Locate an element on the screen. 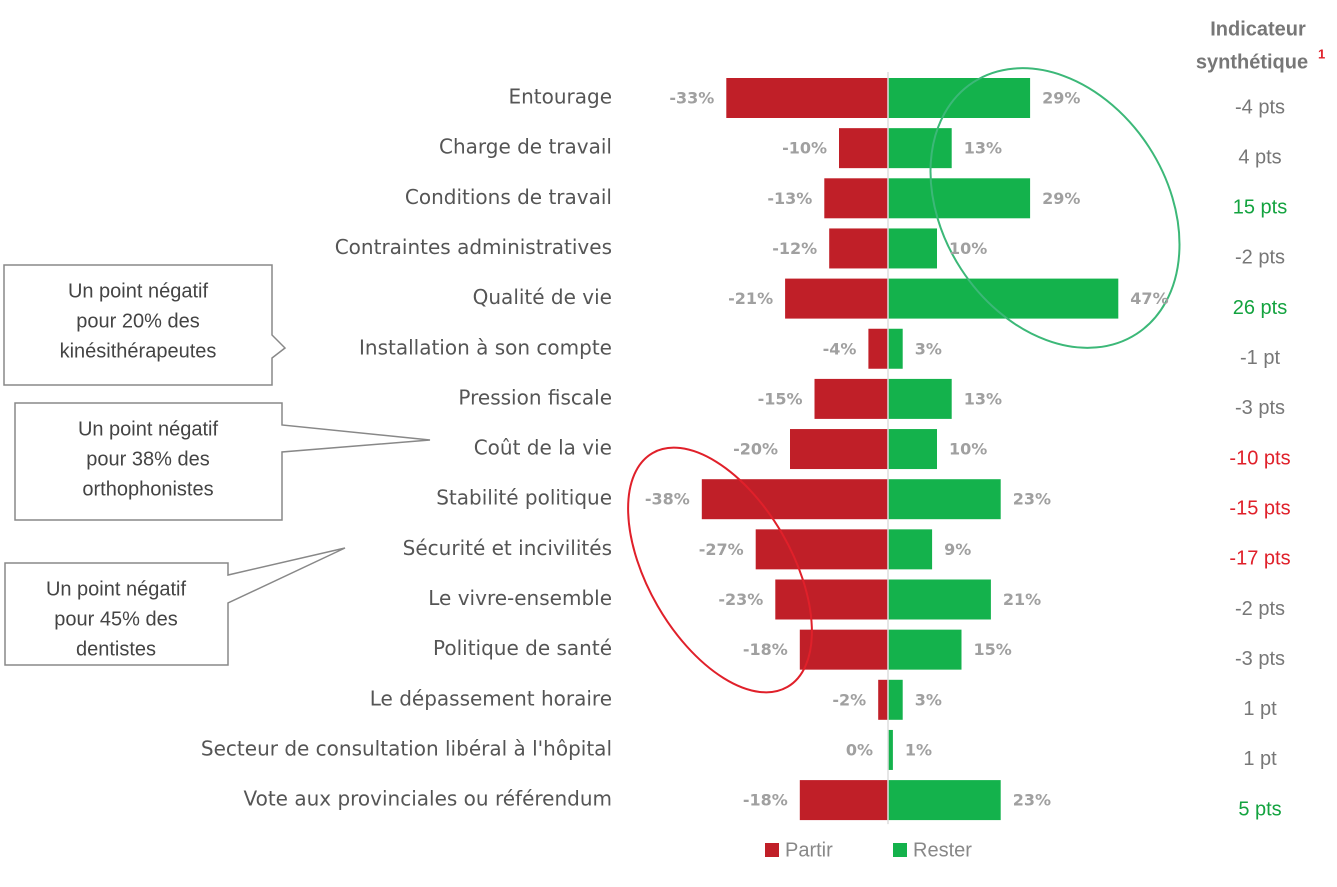 The height and width of the screenshot is (887, 1337). value-label: -12% is located at coordinates (794, 248).